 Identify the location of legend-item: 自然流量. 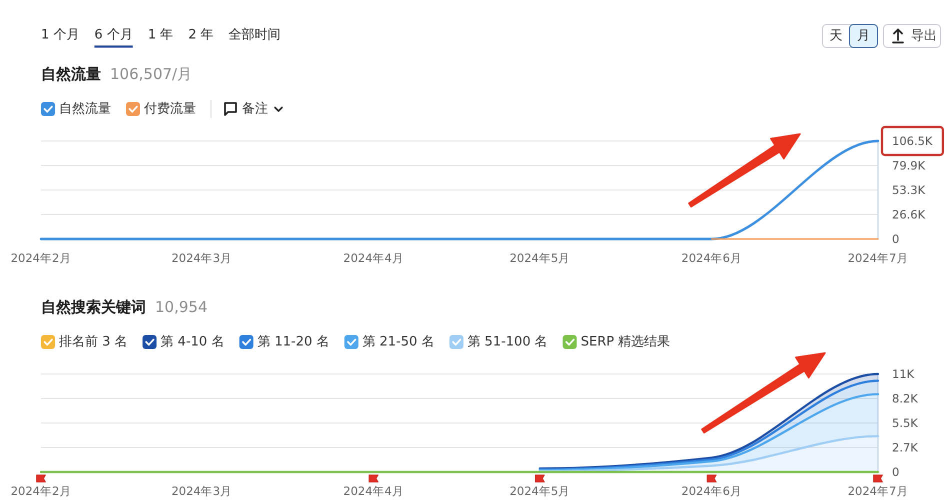
(76, 109).